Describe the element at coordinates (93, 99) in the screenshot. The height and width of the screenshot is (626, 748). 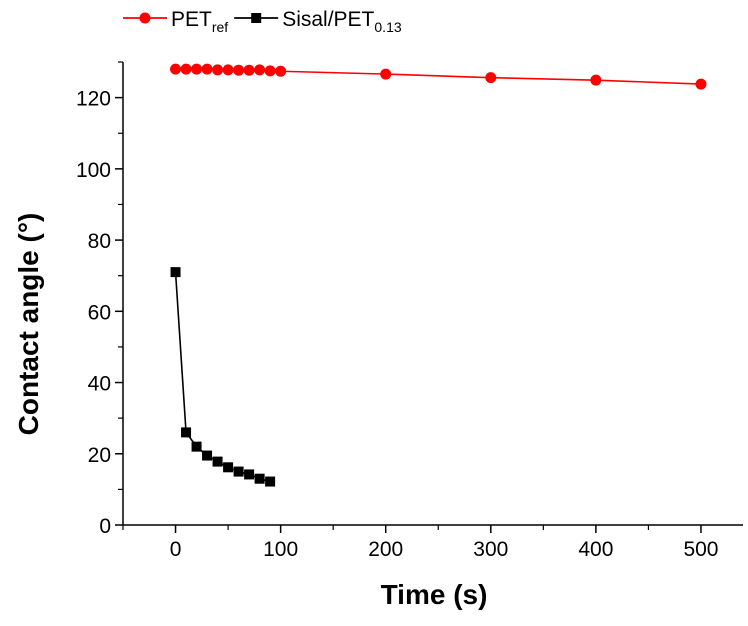
I see `y-tick-label: 120` at that location.